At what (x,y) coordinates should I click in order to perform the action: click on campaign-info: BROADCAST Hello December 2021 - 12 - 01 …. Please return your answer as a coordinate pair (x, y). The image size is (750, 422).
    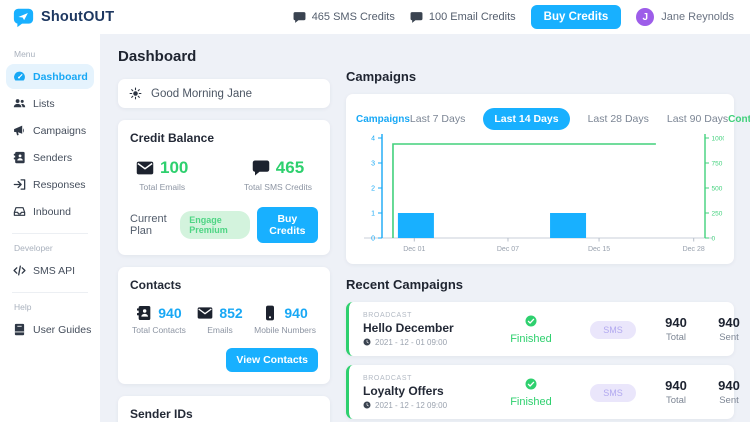
    Looking at the image, I should click on (429, 329).